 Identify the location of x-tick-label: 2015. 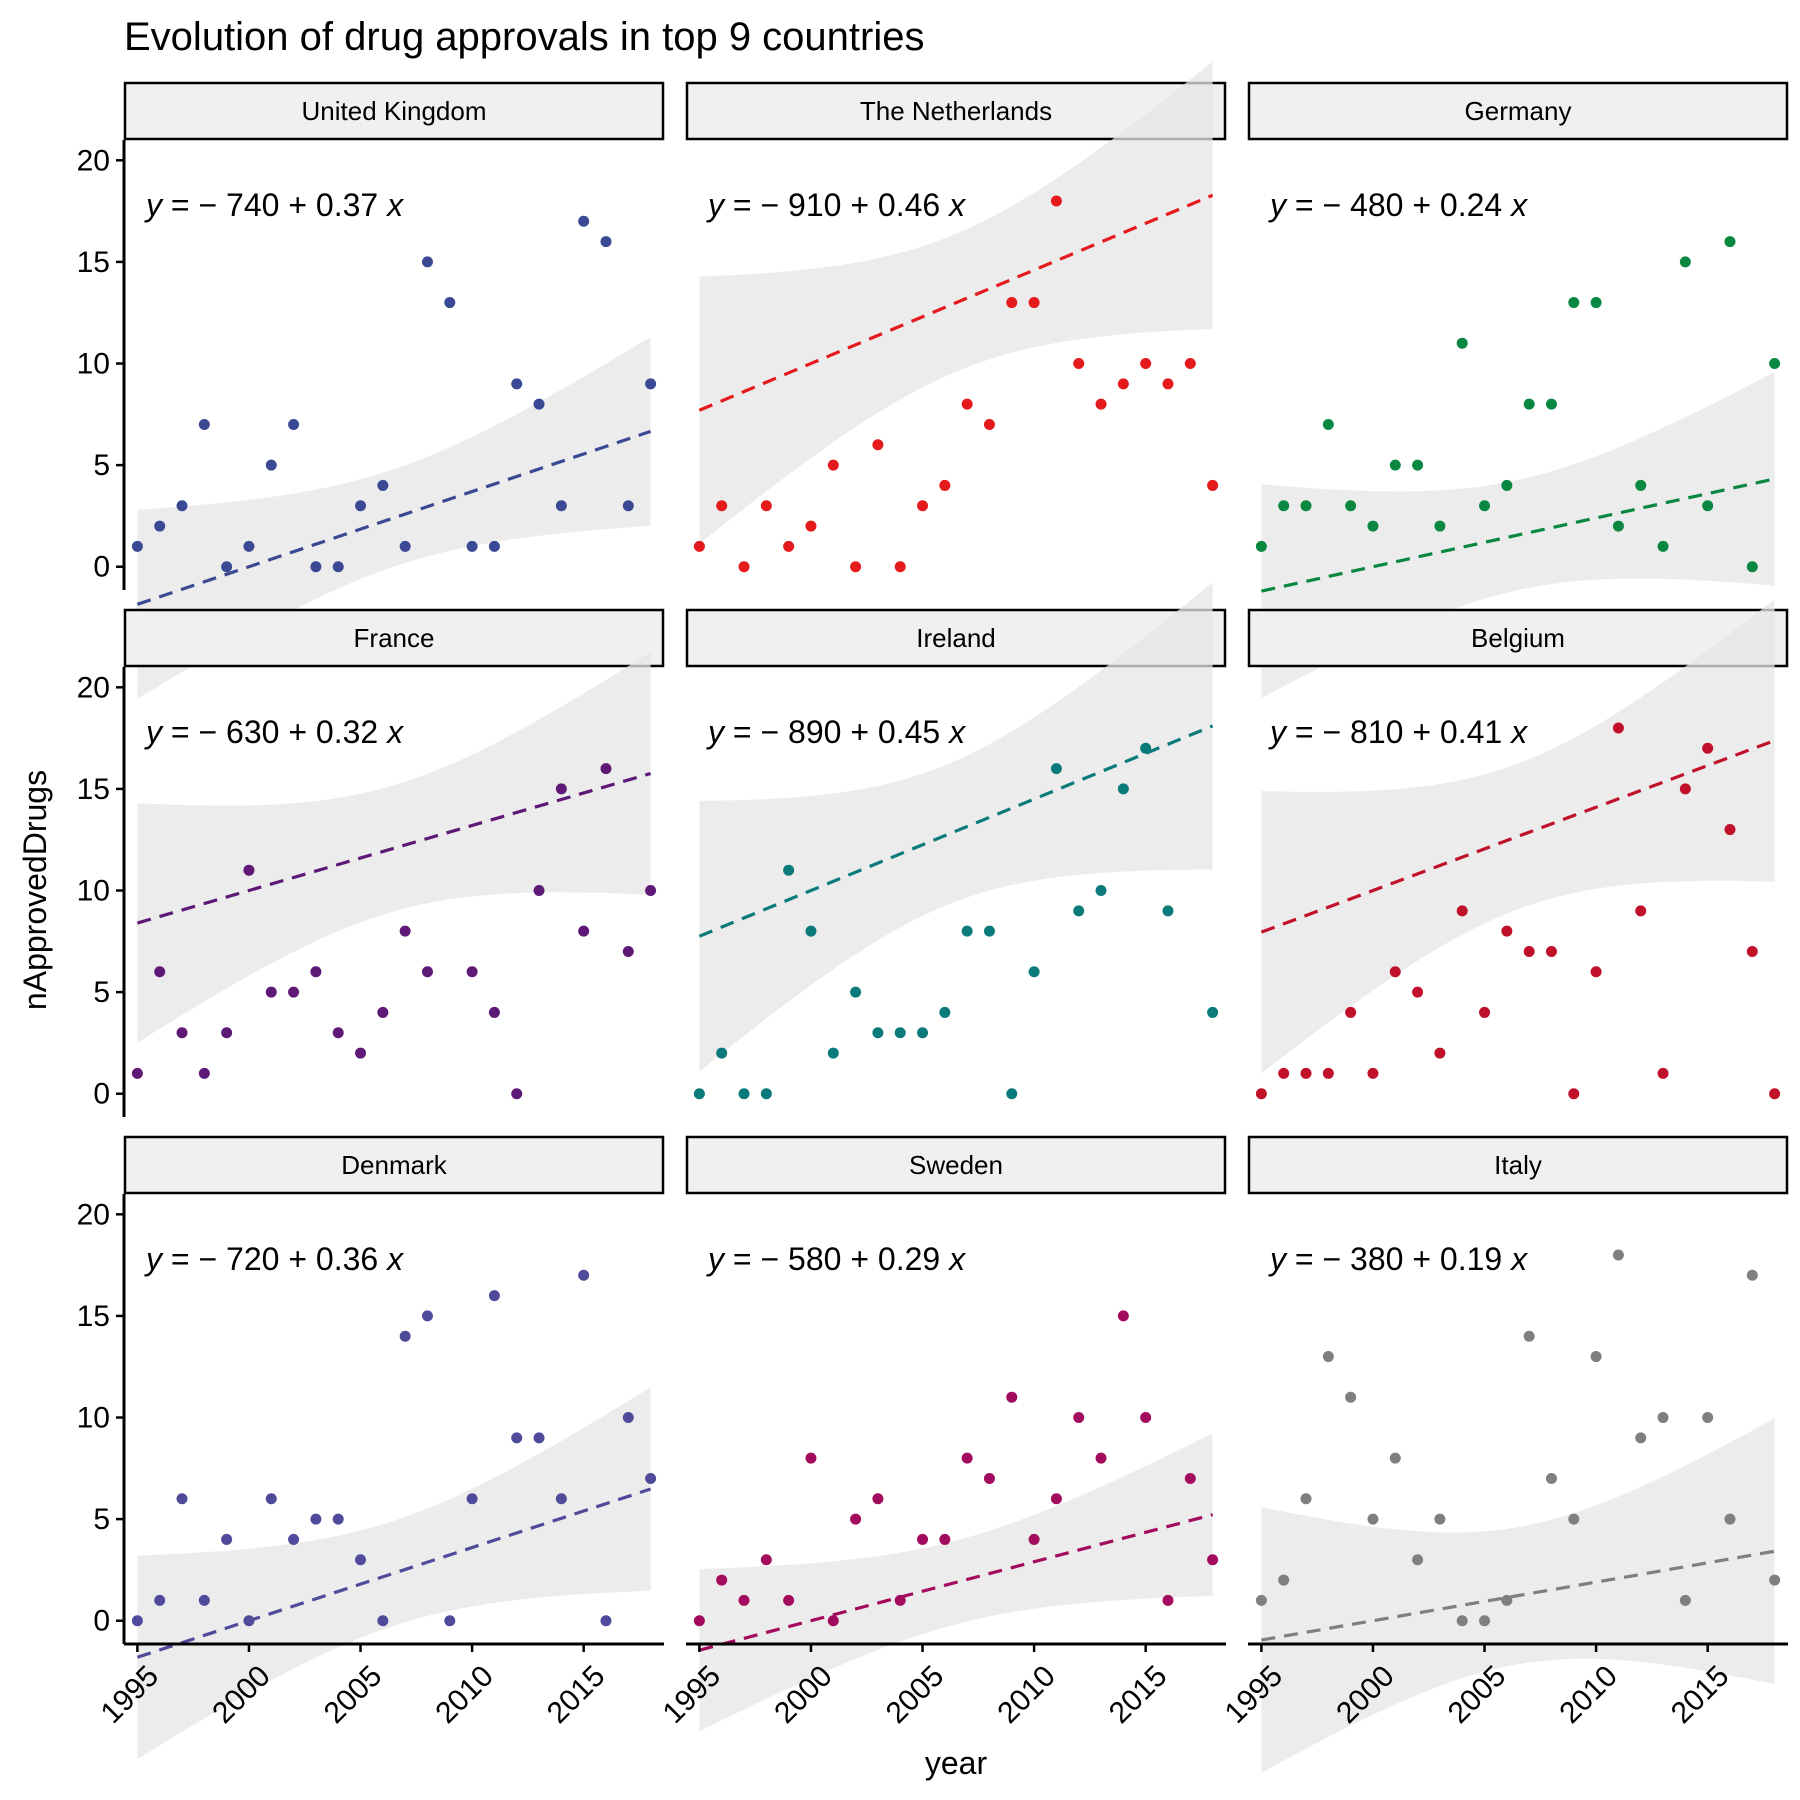
(1138, 1694).